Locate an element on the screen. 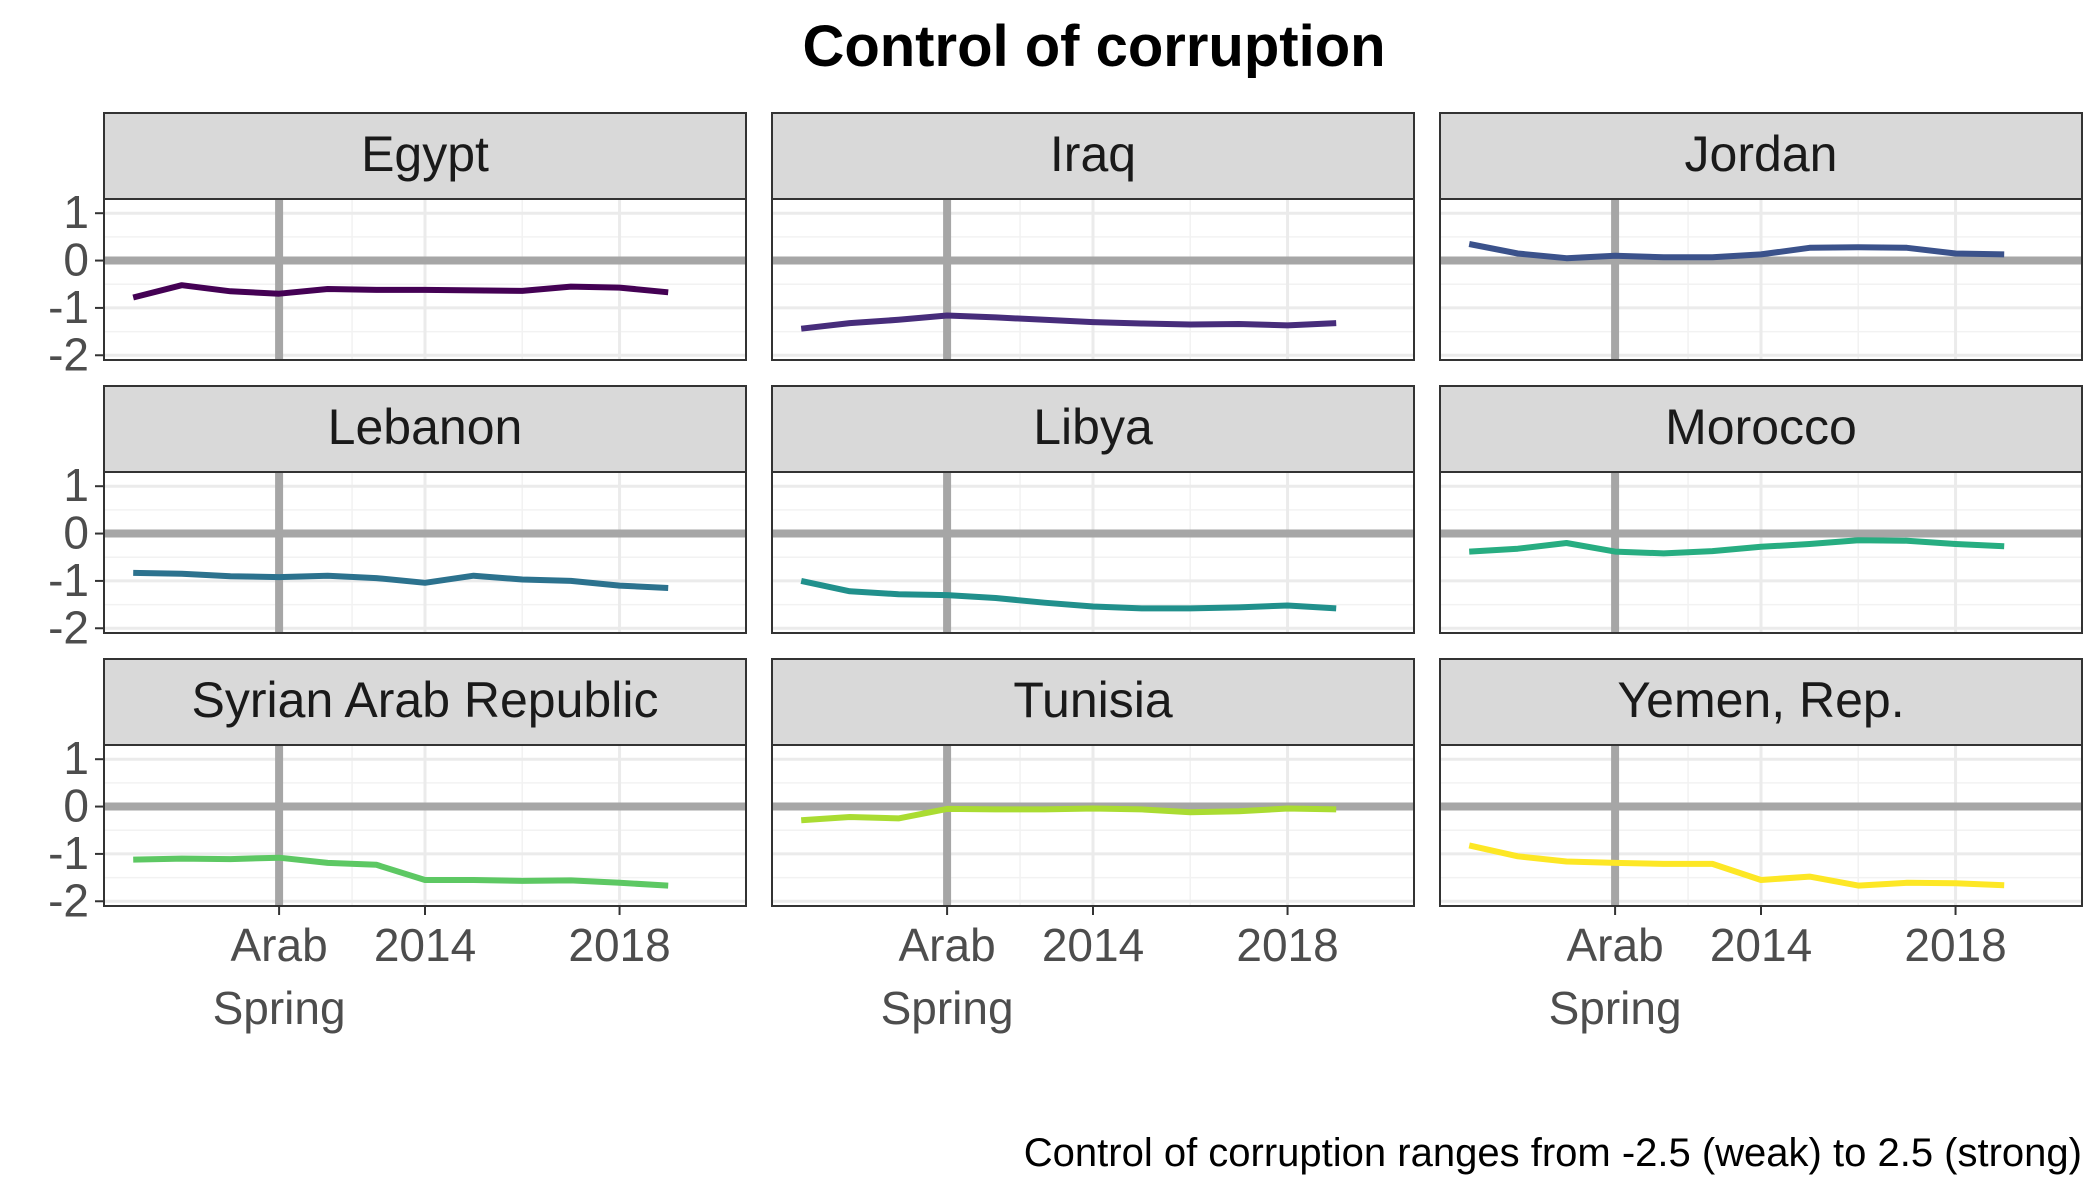 The width and height of the screenshot is (2100, 1200). facet-strip-label: Lebanon is located at coordinates (425, 427).